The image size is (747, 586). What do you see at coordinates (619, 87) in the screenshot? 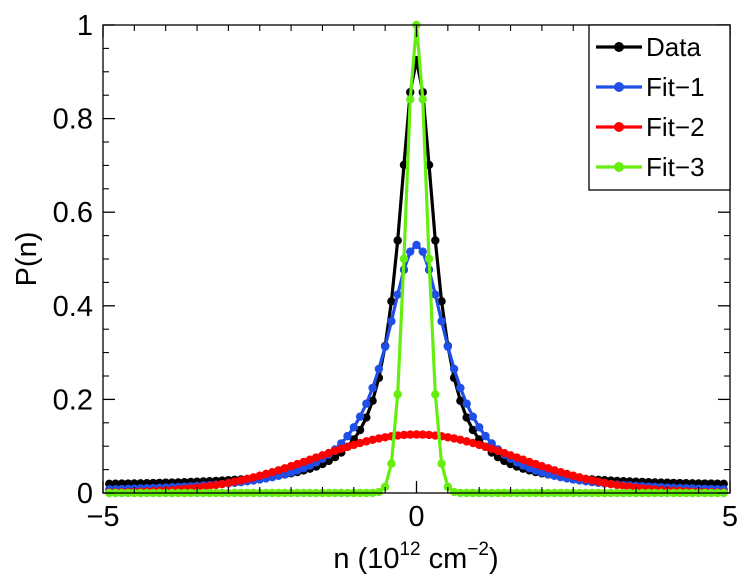
I see `legend-entry-2-marker` at bounding box center [619, 87].